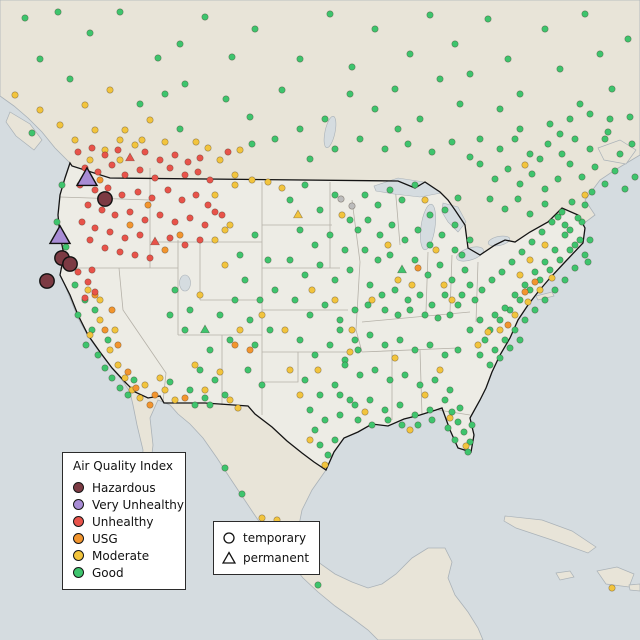 This screenshot has height=640, width=640. I want to click on featured-station-marker, so click(105, 199).